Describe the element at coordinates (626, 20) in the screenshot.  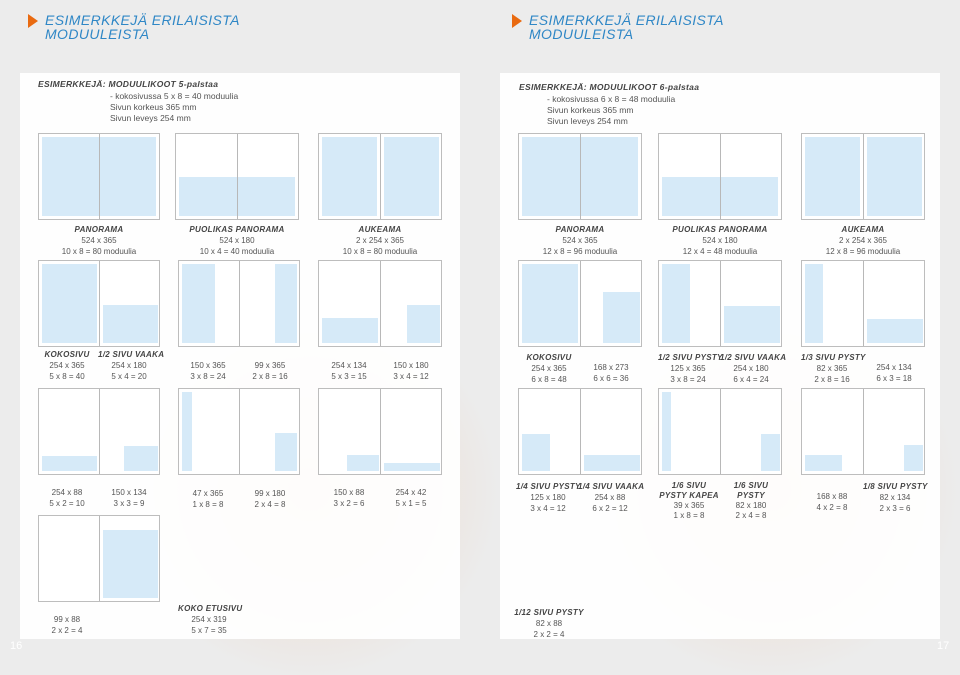
I see `right-header-line-1: ESIMERKKEJÄ ERILAISISTA` at that location.